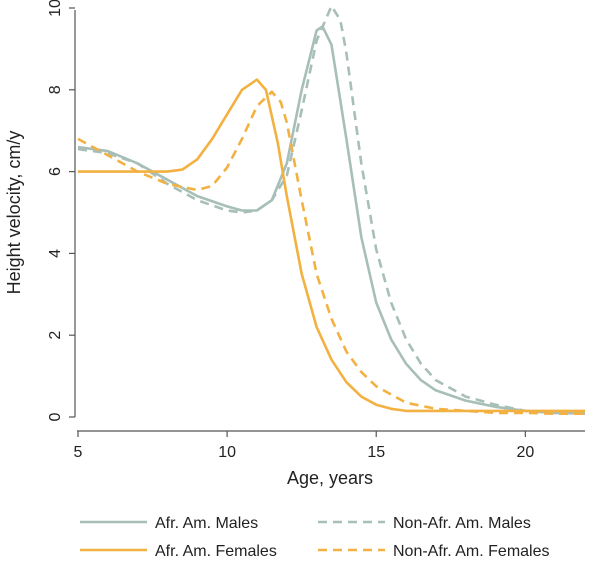 The image size is (600, 570). I want to click on x-tick-label: 20, so click(525, 452).